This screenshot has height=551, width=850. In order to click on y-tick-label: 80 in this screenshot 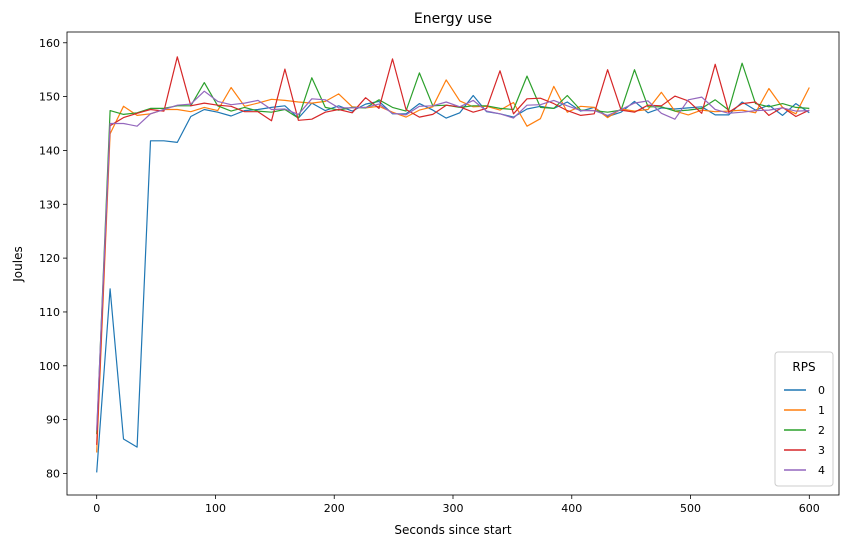, I will do `click(53, 473)`.